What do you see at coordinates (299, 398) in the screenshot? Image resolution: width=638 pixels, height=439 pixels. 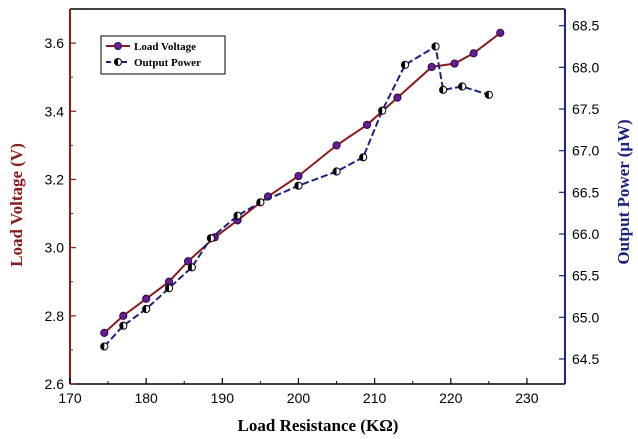 I see `x-tick-label: 200` at bounding box center [299, 398].